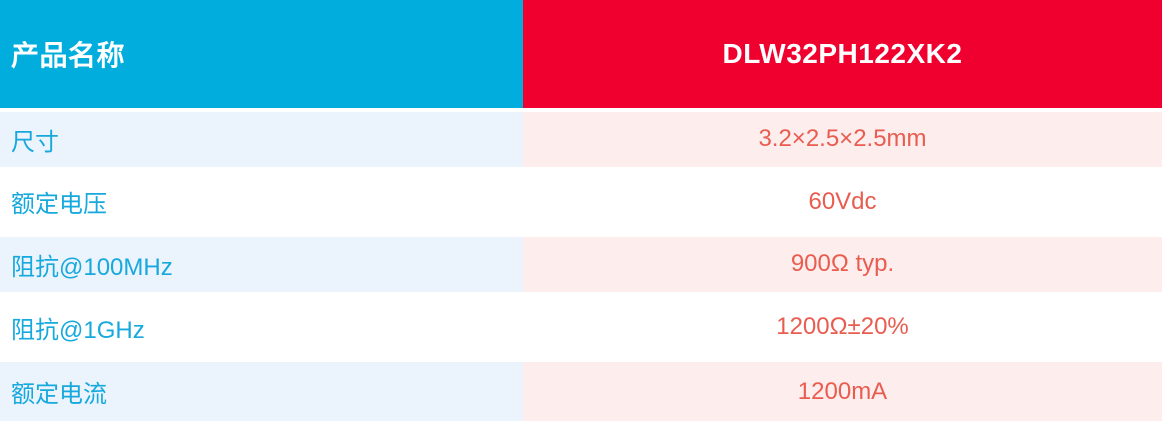 This screenshot has width=1162, height=421. Describe the element at coordinates (261, 389) in the screenshot. I see `row-label-rated-current: 额定电流` at that location.